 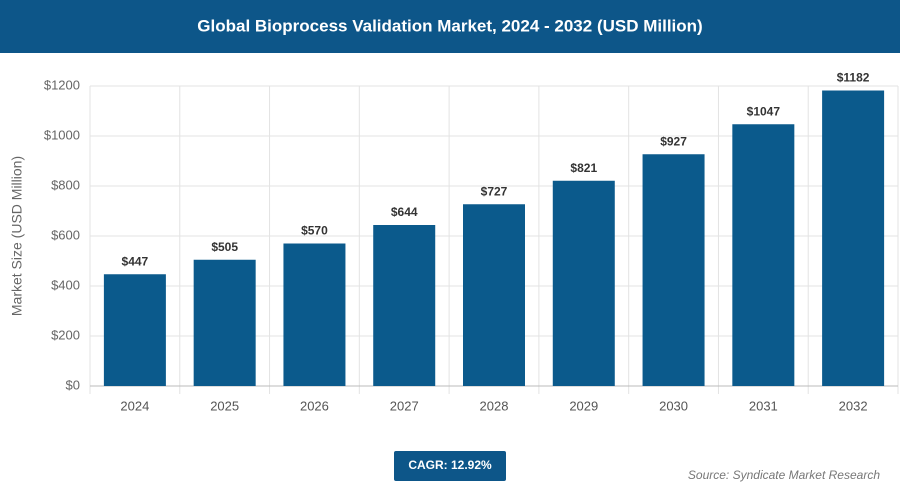 I want to click on y-tick-label: $0, so click(x=73, y=384).